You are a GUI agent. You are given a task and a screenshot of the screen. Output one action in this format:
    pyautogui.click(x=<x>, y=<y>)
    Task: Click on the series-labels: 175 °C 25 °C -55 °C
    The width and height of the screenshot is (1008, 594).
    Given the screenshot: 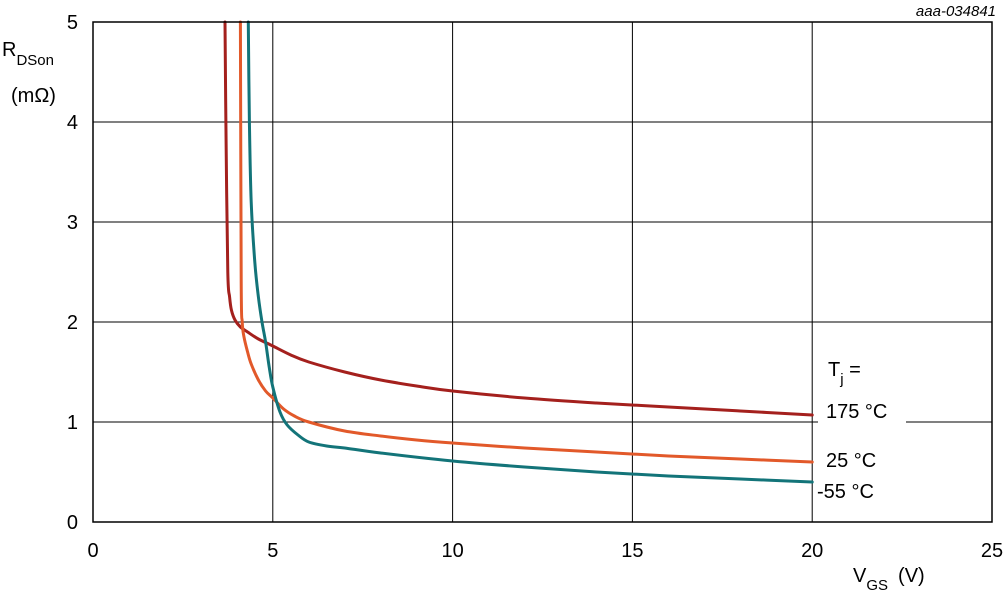 What is the action you would take?
    pyautogui.click(x=852, y=452)
    